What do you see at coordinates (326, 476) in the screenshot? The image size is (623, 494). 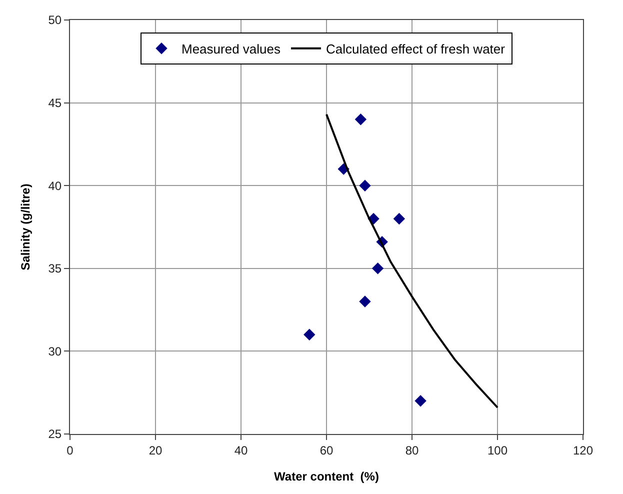 I see `x-axis-title: Water content (%)` at bounding box center [326, 476].